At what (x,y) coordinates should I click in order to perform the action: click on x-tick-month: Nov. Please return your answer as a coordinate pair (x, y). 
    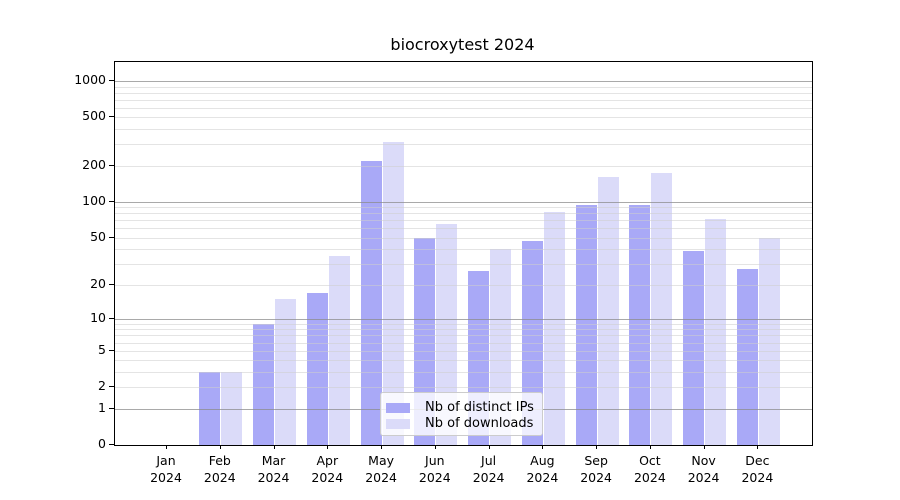
    Looking at the image, I should click on (703, 460).